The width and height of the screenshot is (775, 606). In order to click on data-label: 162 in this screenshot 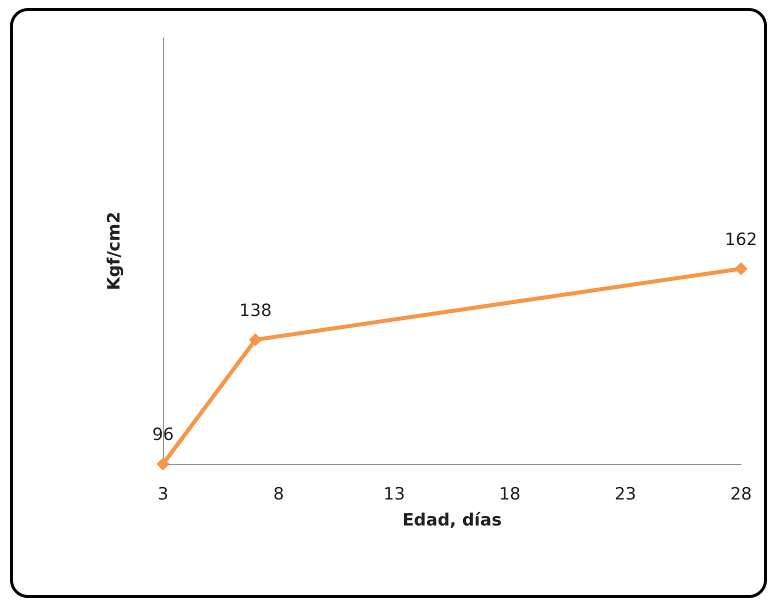, I will do `click(741, 240)`.